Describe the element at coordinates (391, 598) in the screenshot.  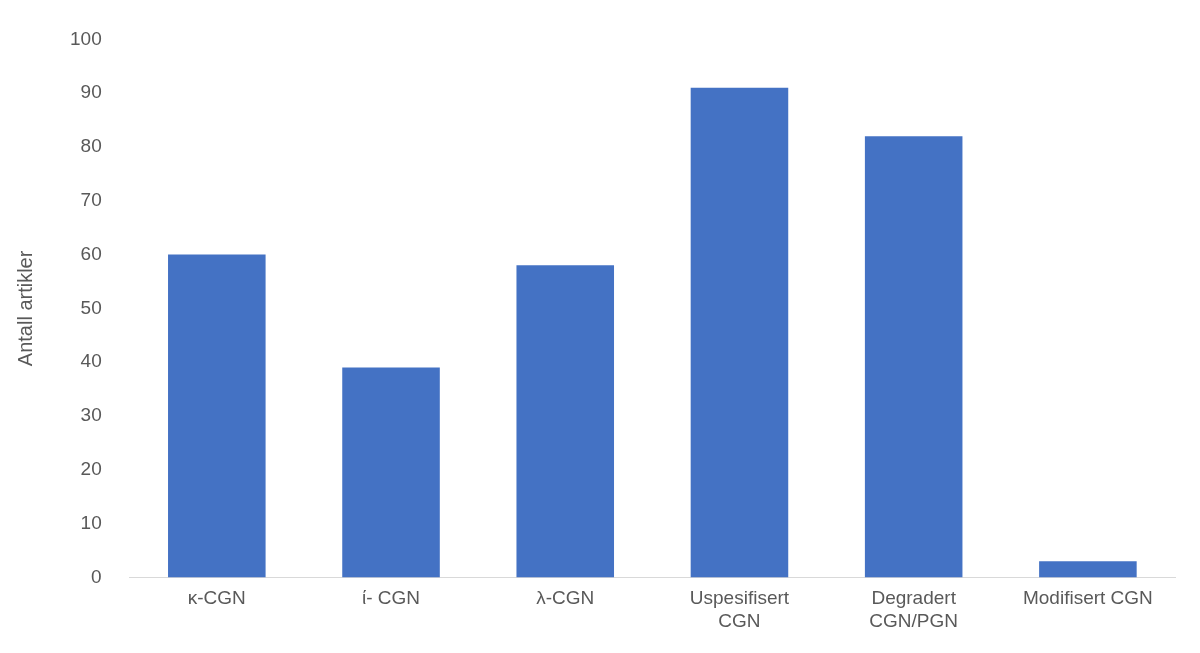
I see `x-tick-label: ί- CGN` at that location.